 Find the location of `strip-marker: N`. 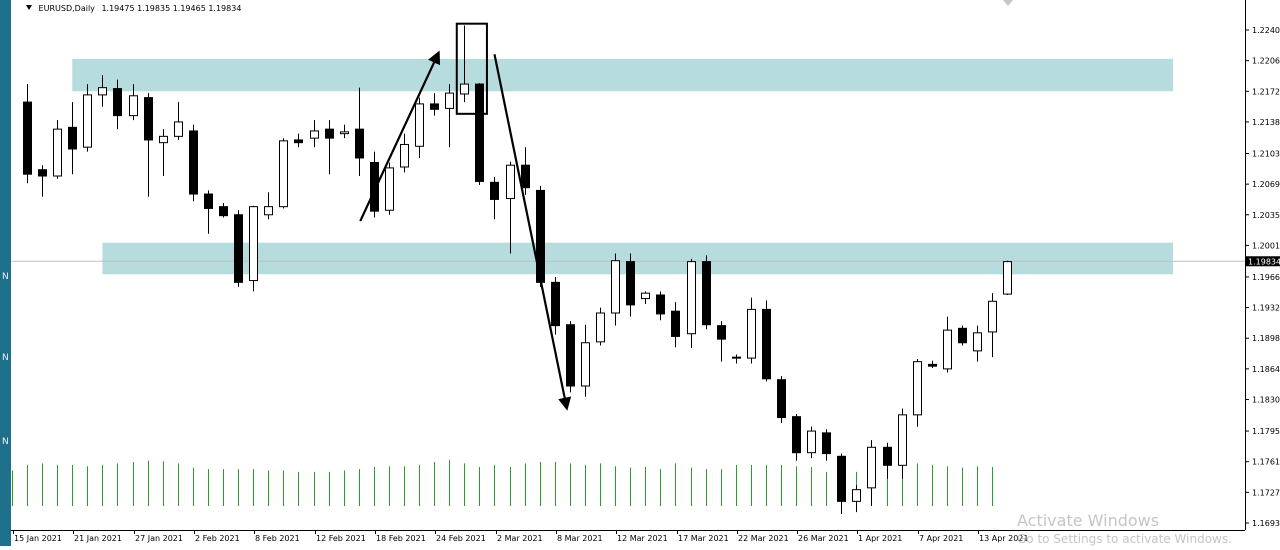

strip-marker: N is located at coordinates (5, 358).